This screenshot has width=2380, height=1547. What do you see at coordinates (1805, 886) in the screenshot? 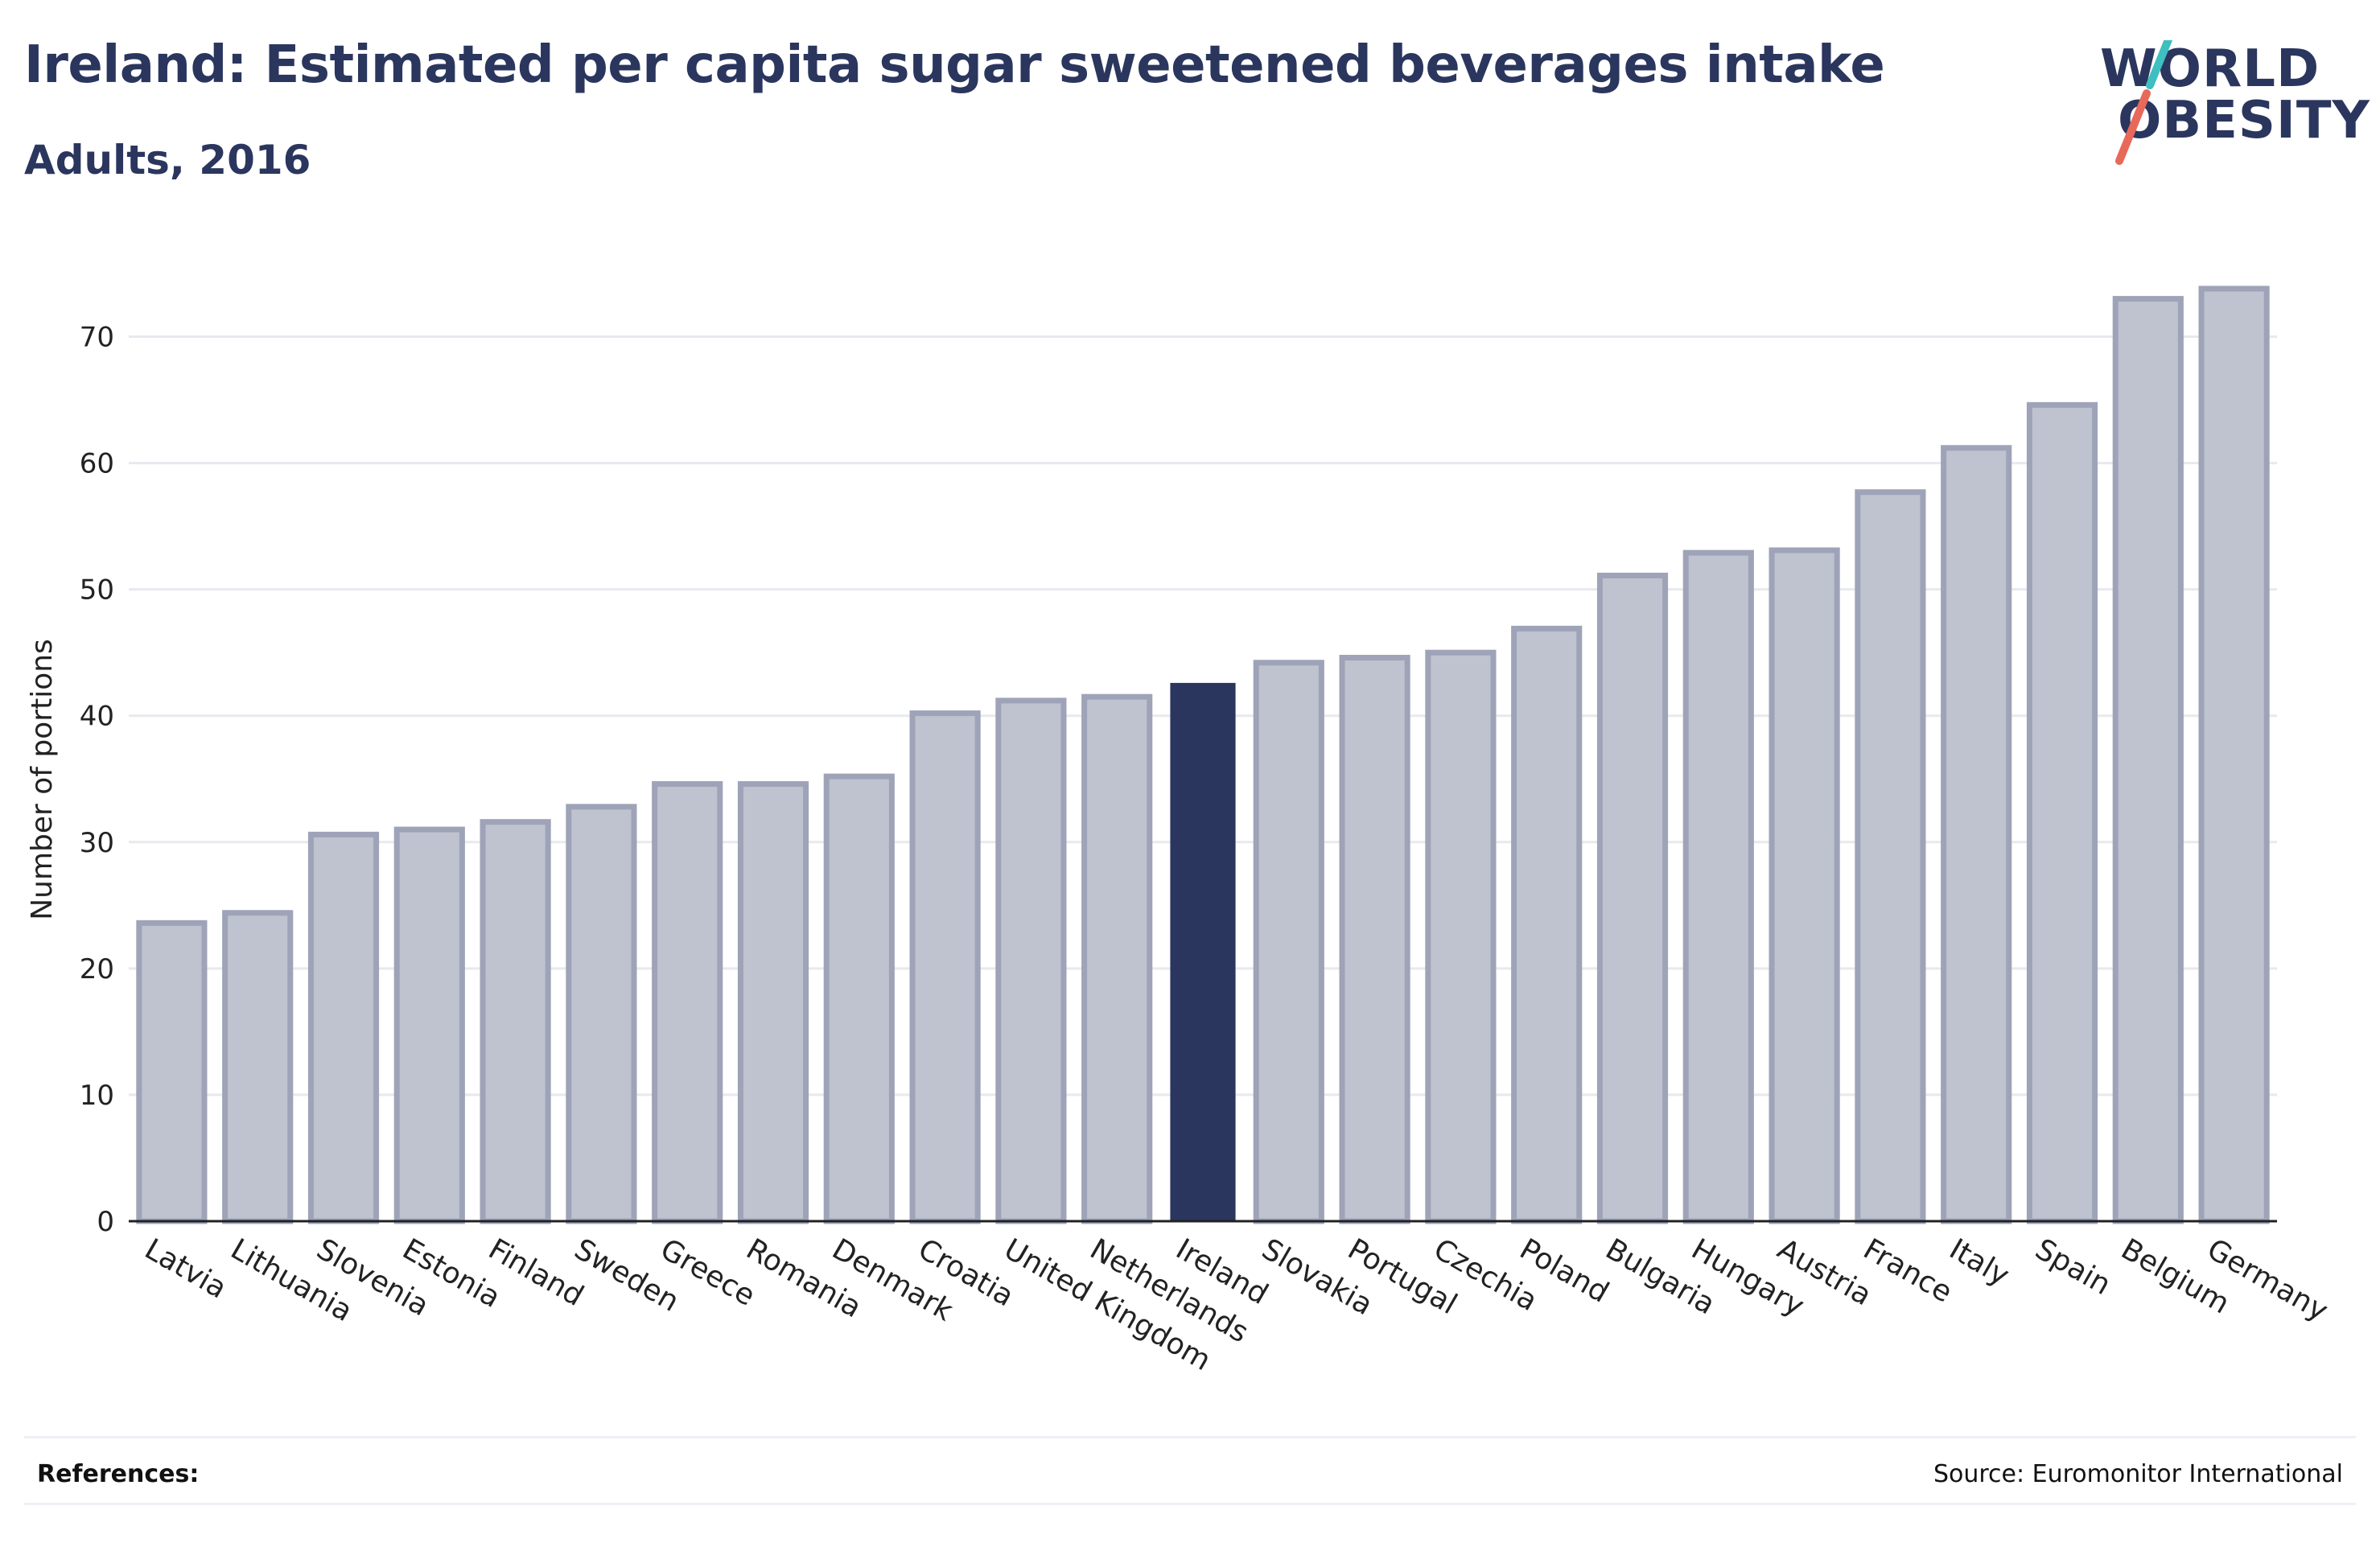
I see `bar-austria` at bounding box center [1805, 886].